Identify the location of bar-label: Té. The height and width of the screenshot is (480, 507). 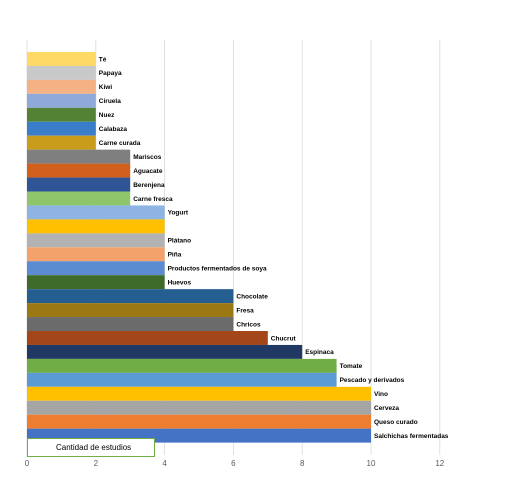
(103, 59).